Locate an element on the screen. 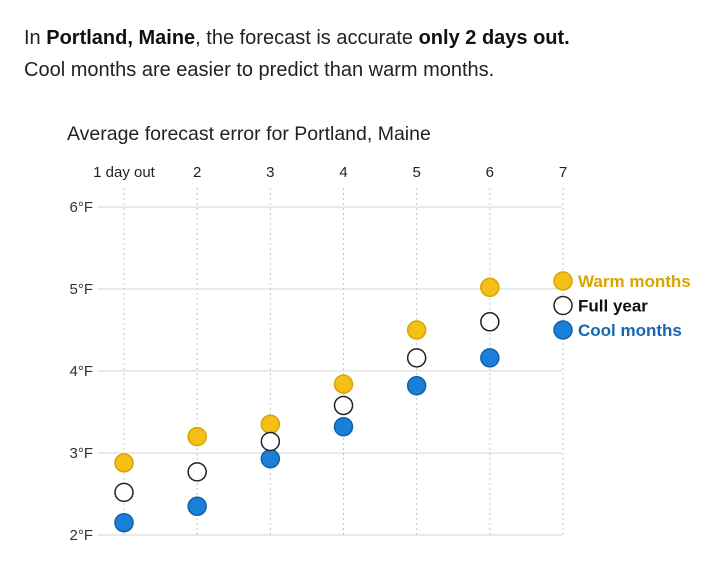  x-tick-label: 3 is located at coordinates (270, 172).